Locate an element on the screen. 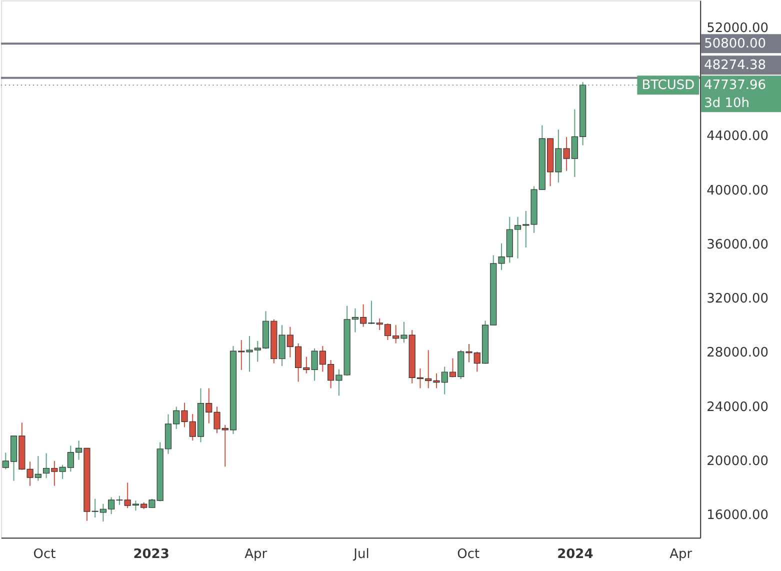 Image resolution: width=781 pixels, height=571 pixels. ref-line-label: 47737.96 is located at coordinates (735, 86).